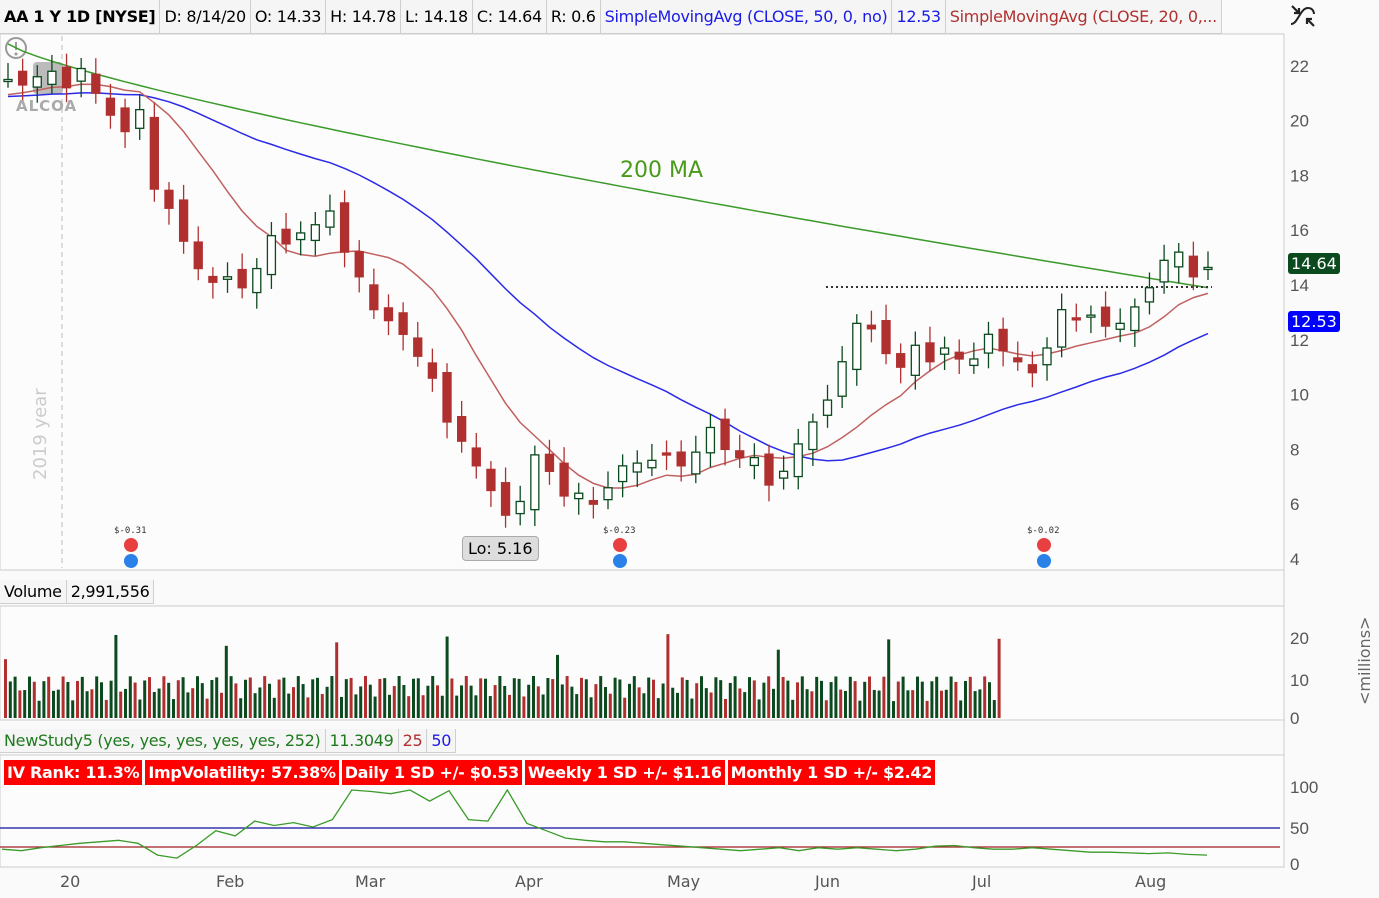 The image size is (1379, 898). Describe the element at coordinates (500, 548) in the screenshot. I see `low-callout: Lo: 5.16` at that location.